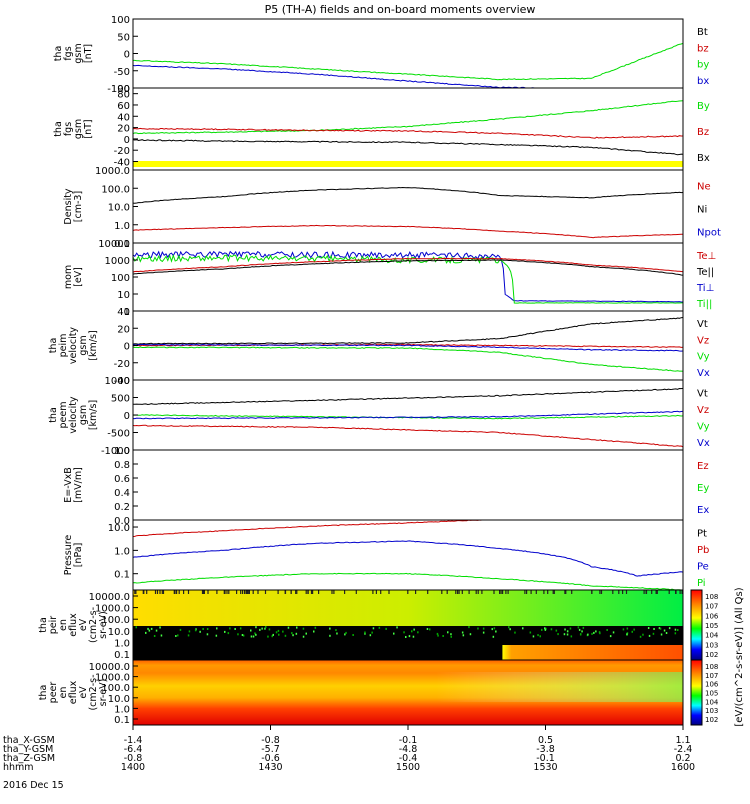 This screenshot has width=750, height=804. I want to click on y-tick-label: 0, so click(127, 416).